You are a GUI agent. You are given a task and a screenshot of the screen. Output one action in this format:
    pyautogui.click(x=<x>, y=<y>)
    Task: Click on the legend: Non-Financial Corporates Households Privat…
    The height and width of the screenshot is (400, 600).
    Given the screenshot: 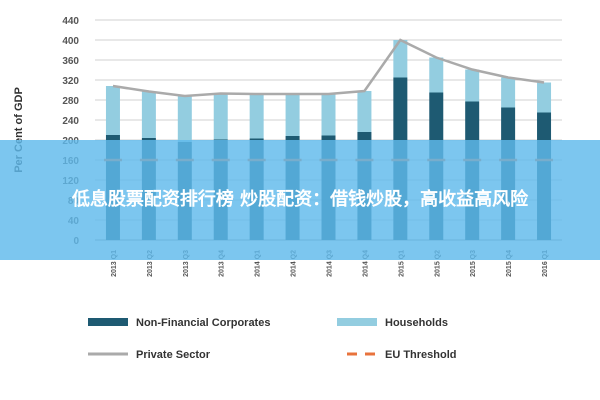 What is the action you would take?
    pyautogui.click(x=272, y=339)
    